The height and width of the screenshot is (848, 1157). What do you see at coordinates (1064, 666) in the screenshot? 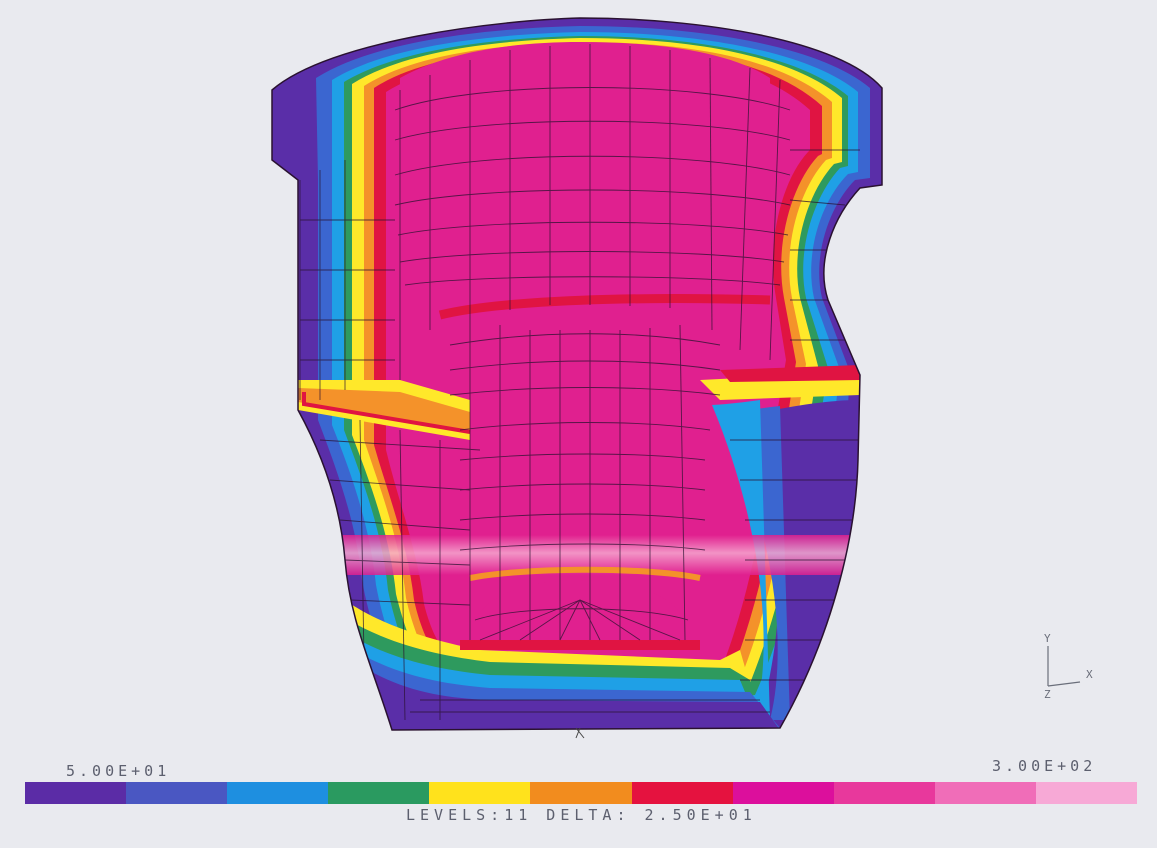
I see `axis-triad` at bounding box center [1064, 666].